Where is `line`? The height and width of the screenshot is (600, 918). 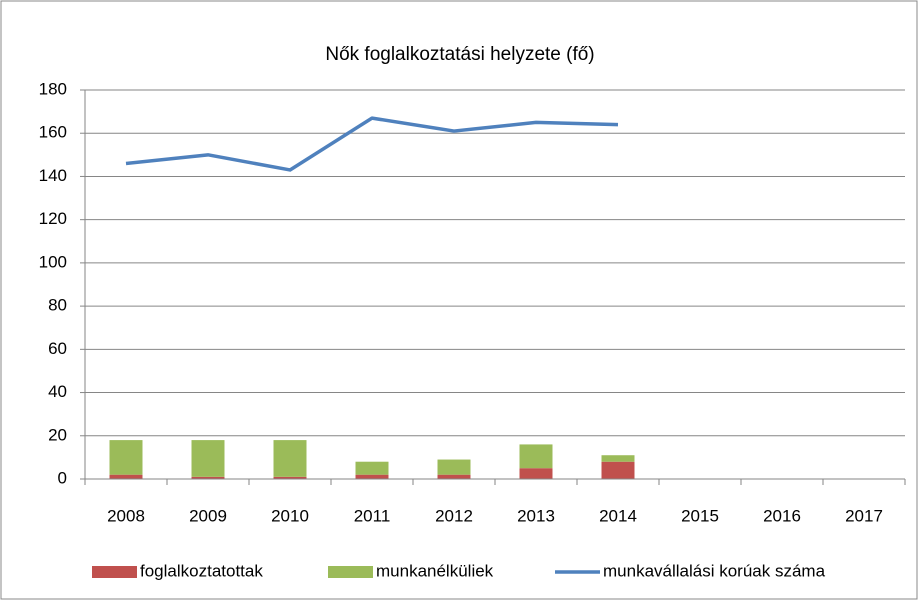 line is located at coordinates (372, 144).